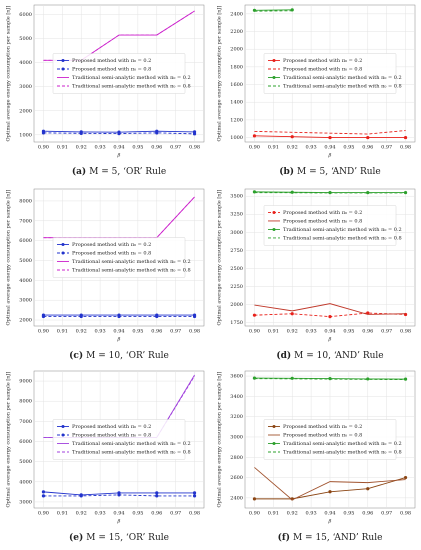 Image resolution: width=421 pixels, height=550 pixels. What do you see at coordinates (286, 171) in the screenshot?
I see `caption-label: (b)` at bounding box center [286, 171].